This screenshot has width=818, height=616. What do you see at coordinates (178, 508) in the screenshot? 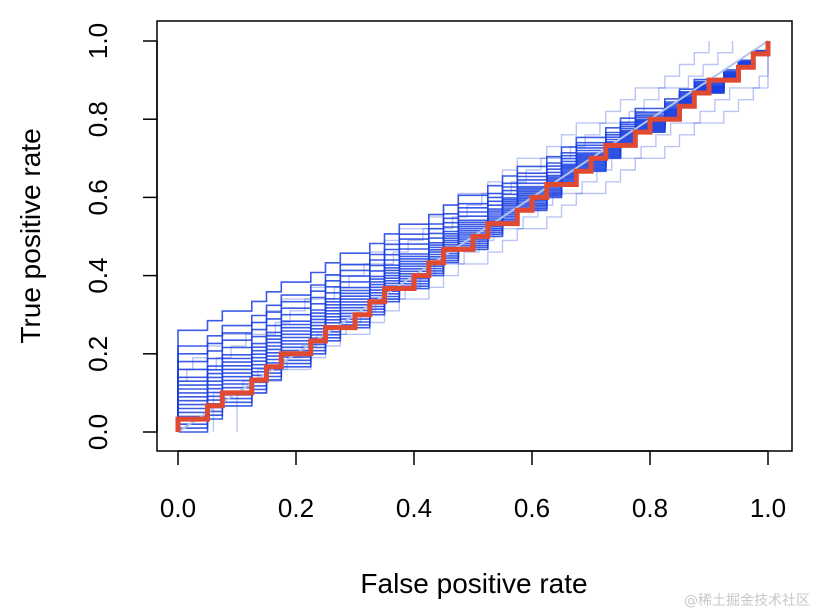
I see `x-tick-label: 0.0` at bounding box center [178, 508].